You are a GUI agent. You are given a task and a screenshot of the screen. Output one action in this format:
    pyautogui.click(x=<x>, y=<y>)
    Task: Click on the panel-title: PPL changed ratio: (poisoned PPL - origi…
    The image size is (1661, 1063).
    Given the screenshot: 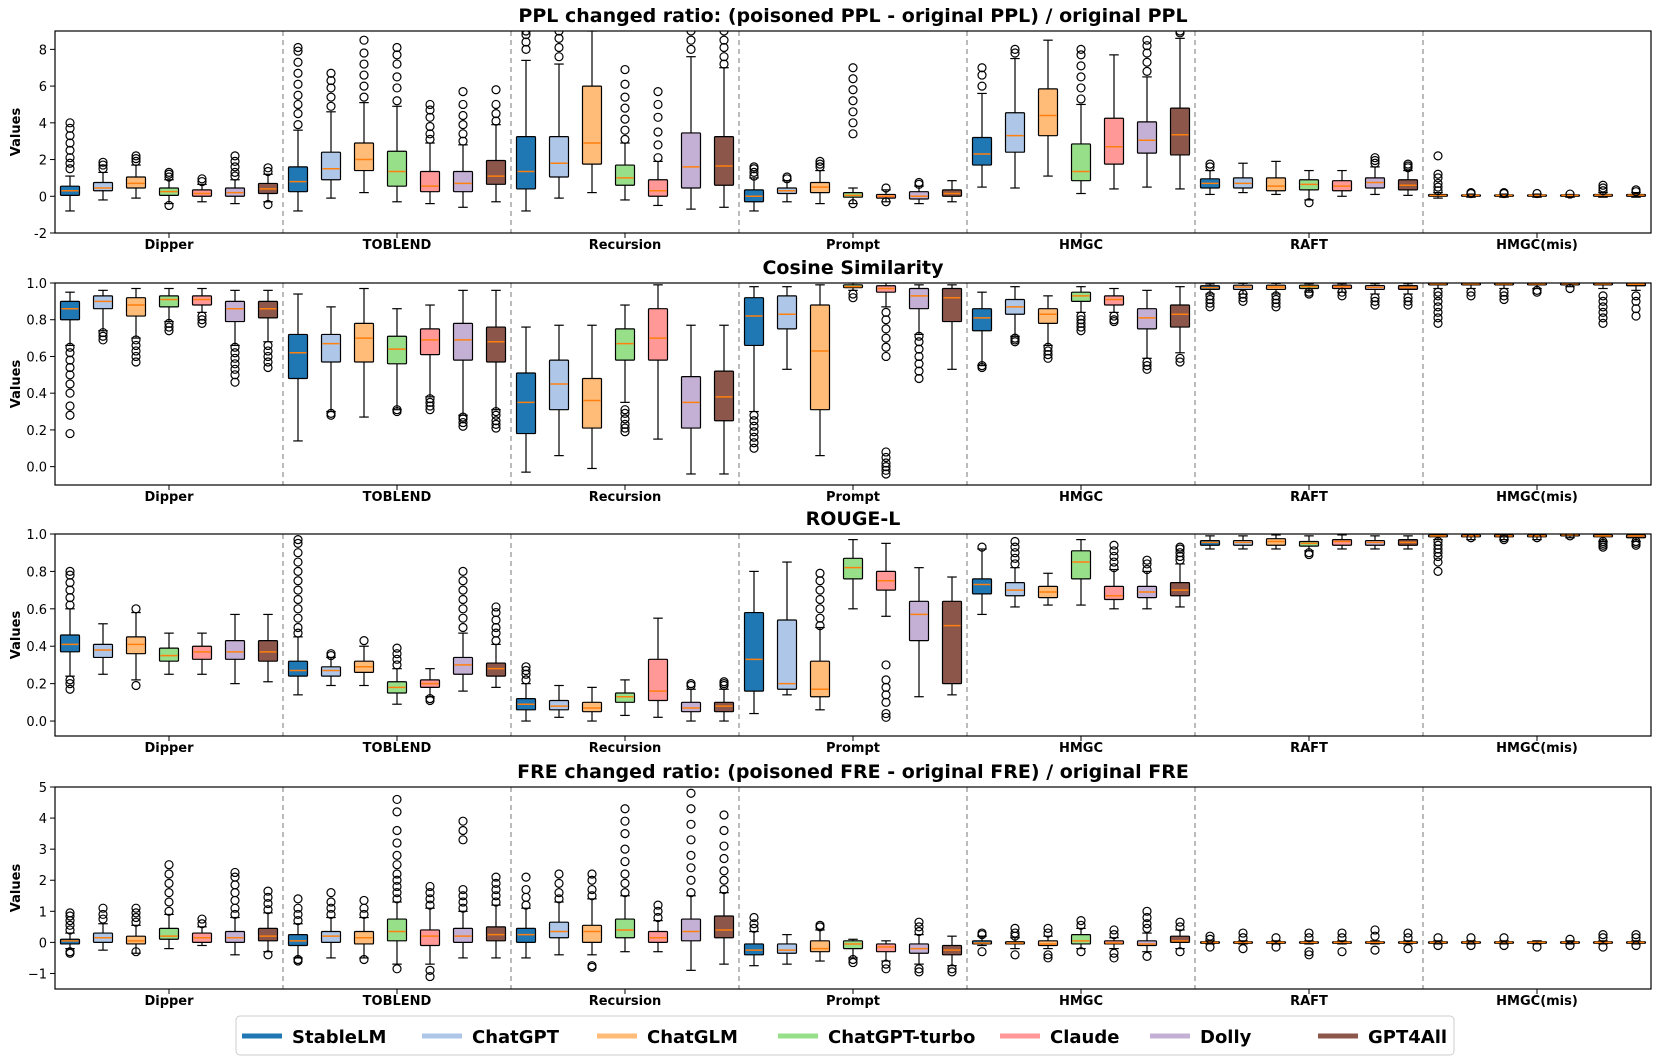 What is the action you would take?
    pyautogui.click(x=852, y=16)
    